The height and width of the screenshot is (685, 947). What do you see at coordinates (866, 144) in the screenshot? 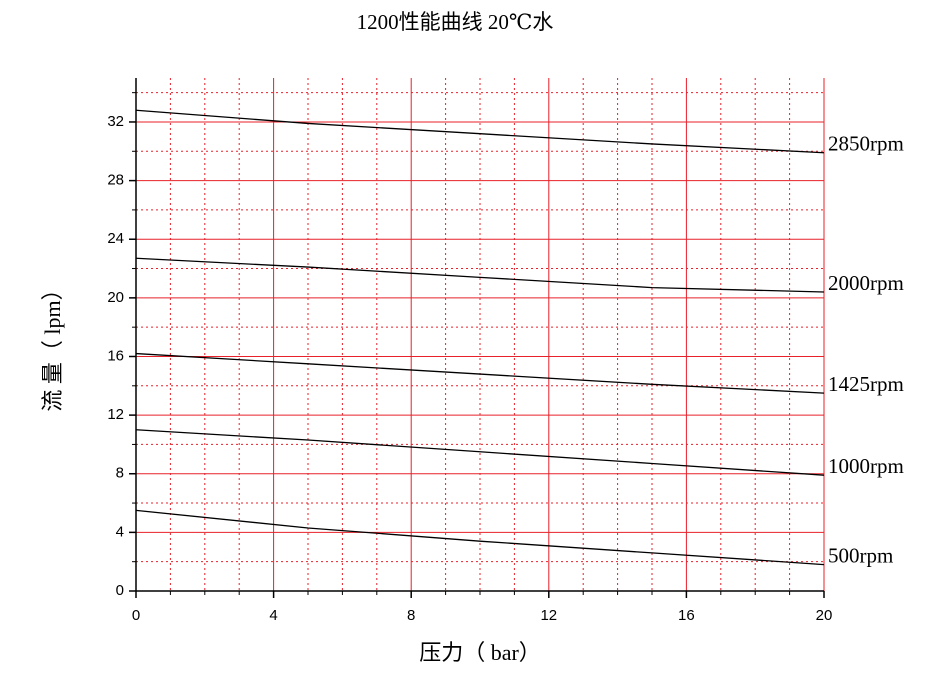
I see `series-label: 2850rpm` at bounding box center [866, 144].